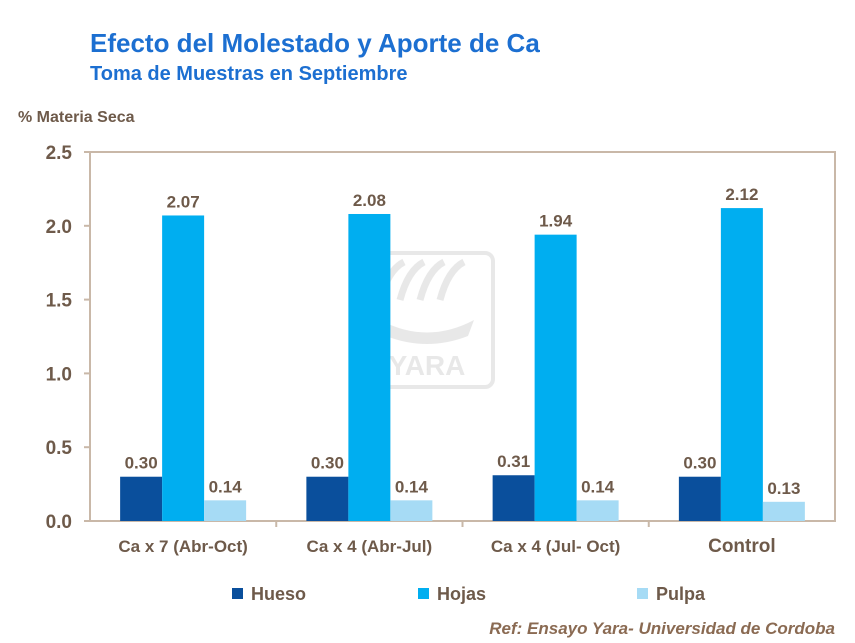 This screenshot has height=643, width=855. Describe the element at coordinates (59, 227) in the screenshot. I see `y-tick-label: 2.0` at that location.